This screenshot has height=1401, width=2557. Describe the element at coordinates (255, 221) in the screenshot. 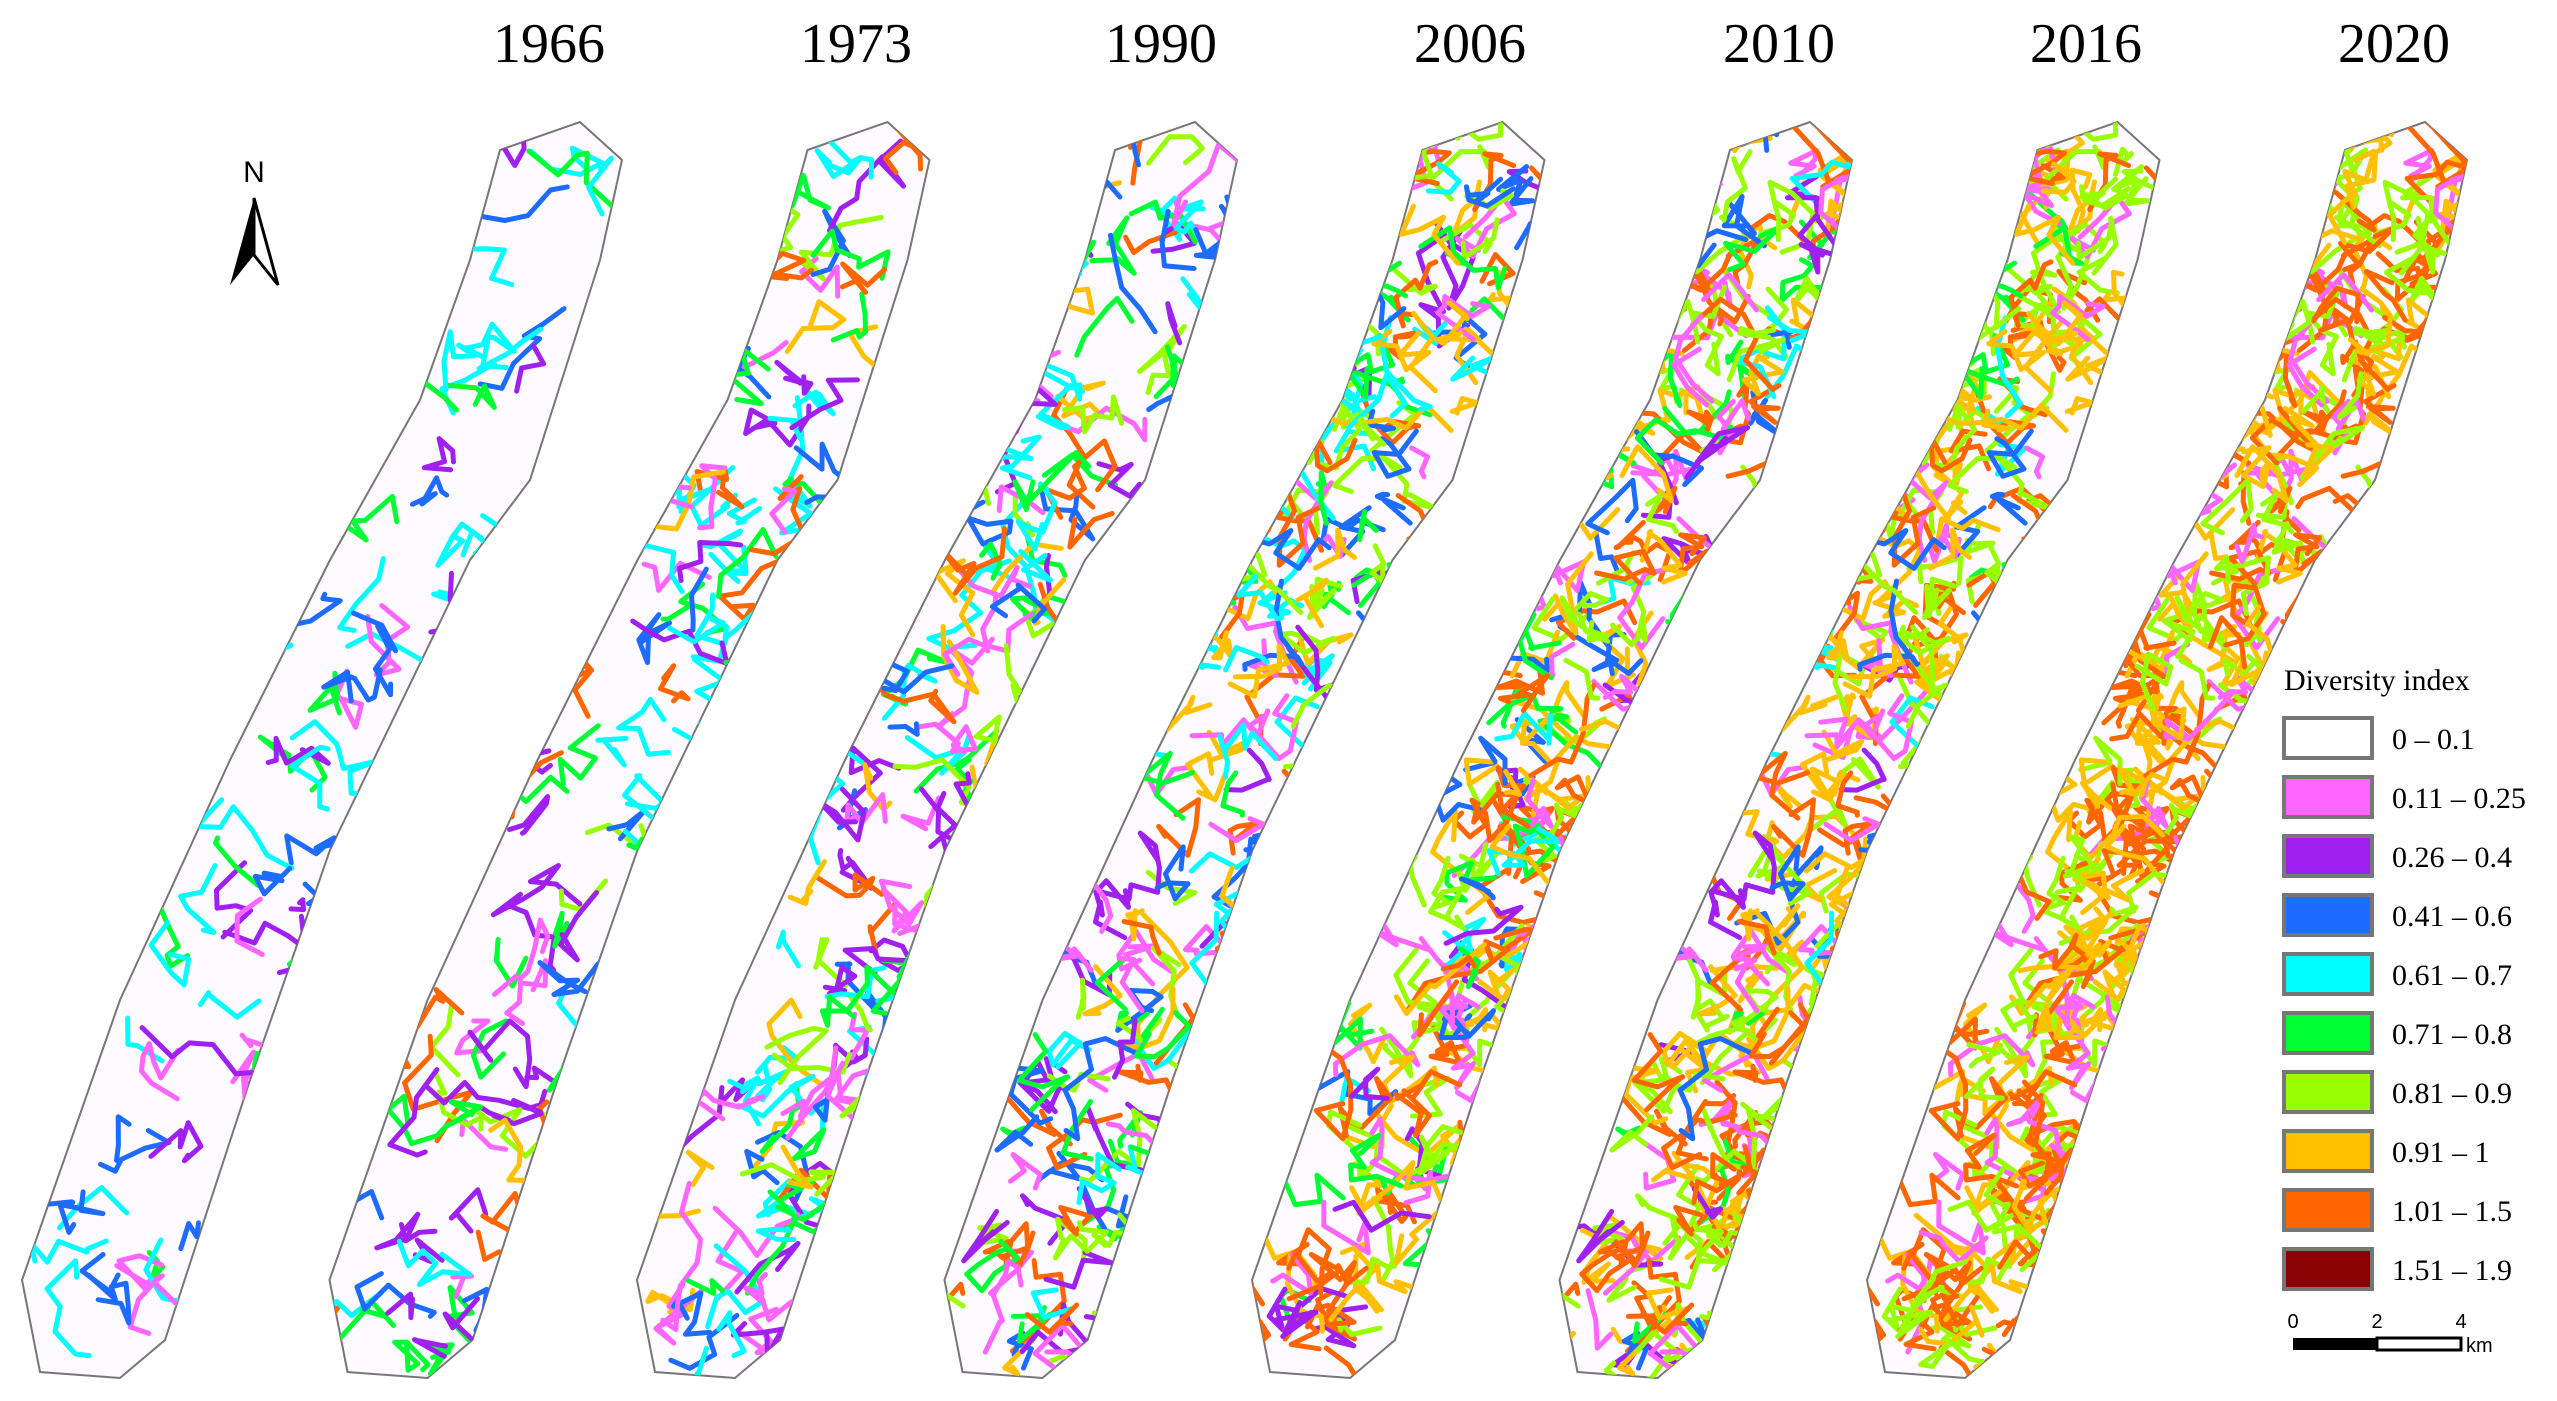

I see `north-arrow: N` at that location.